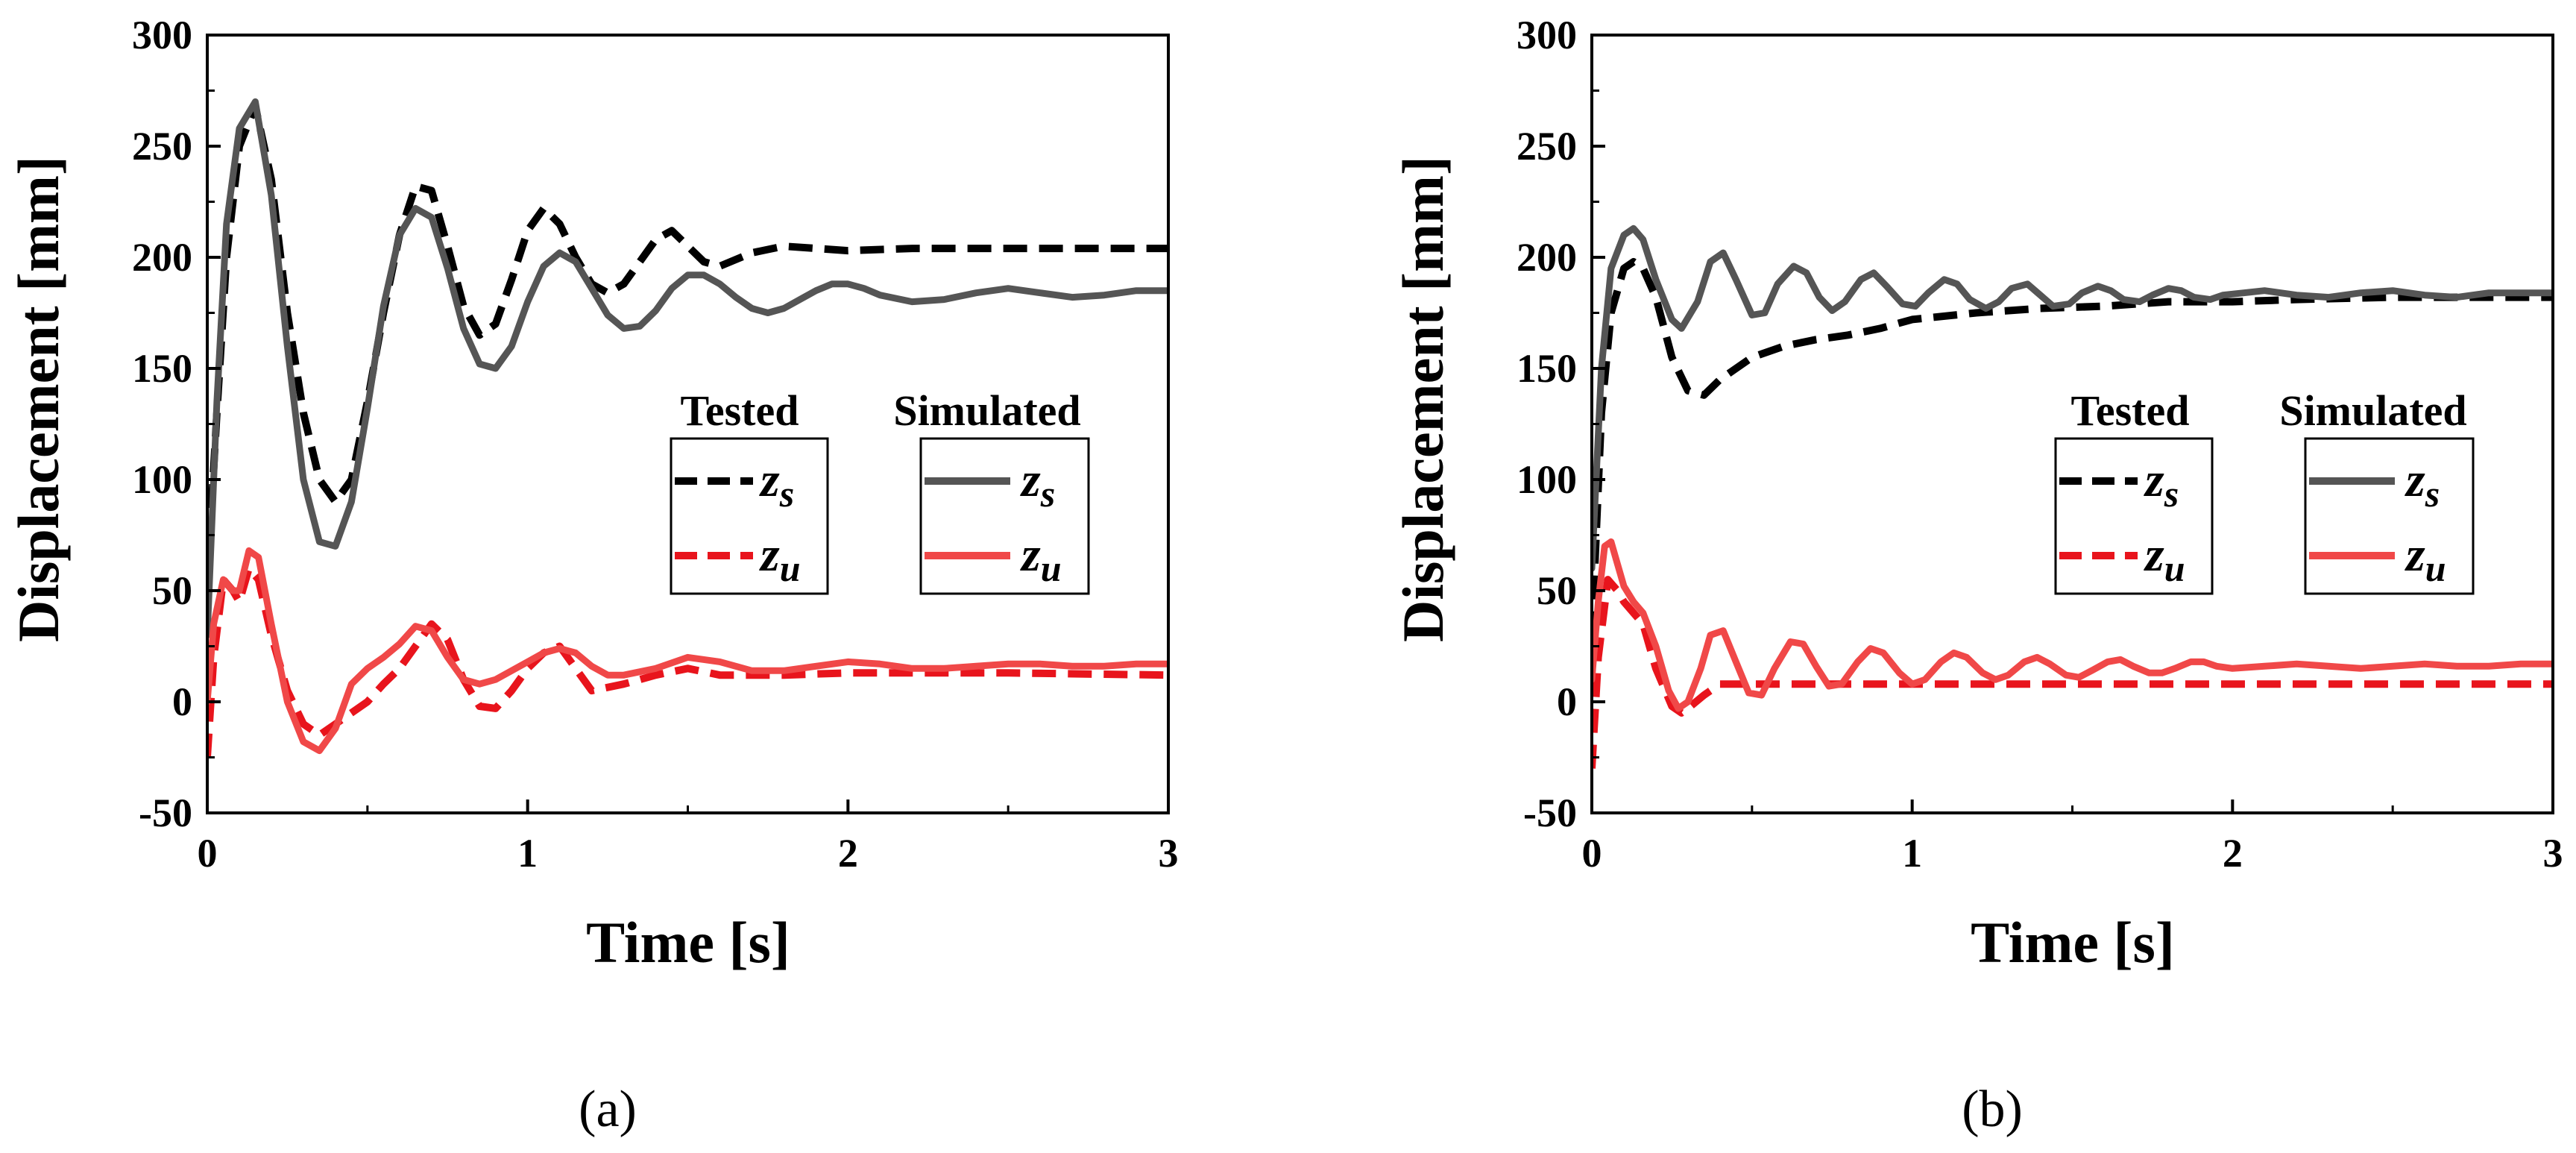  Describe the element at coordinates (608, 1109) in the screenshot. I see `panel-caption: (a)` at that location.